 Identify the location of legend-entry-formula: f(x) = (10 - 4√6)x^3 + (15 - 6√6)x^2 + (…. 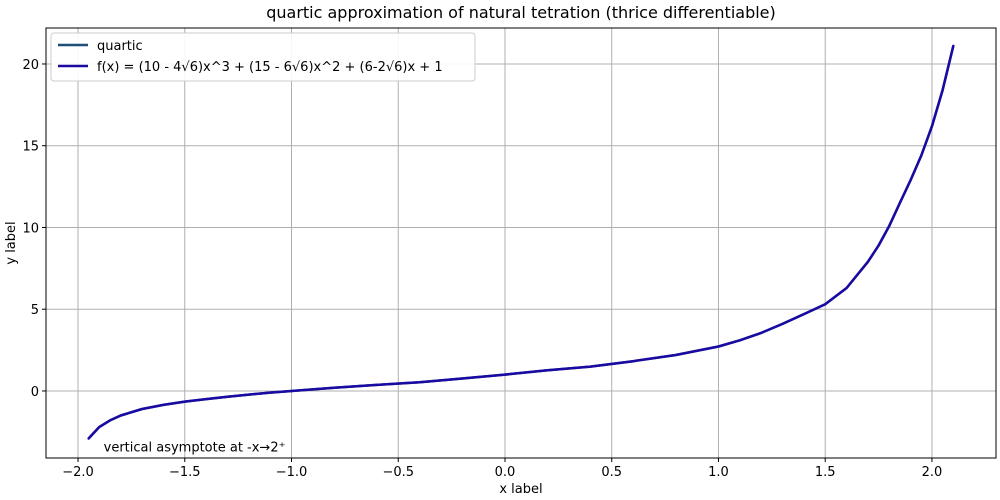
(270, 67).